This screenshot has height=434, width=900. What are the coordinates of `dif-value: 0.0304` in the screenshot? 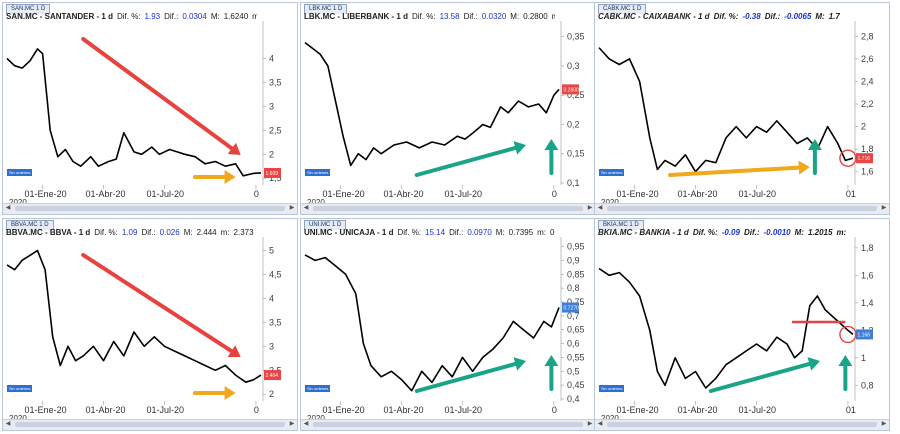 It's located at (194, 16).